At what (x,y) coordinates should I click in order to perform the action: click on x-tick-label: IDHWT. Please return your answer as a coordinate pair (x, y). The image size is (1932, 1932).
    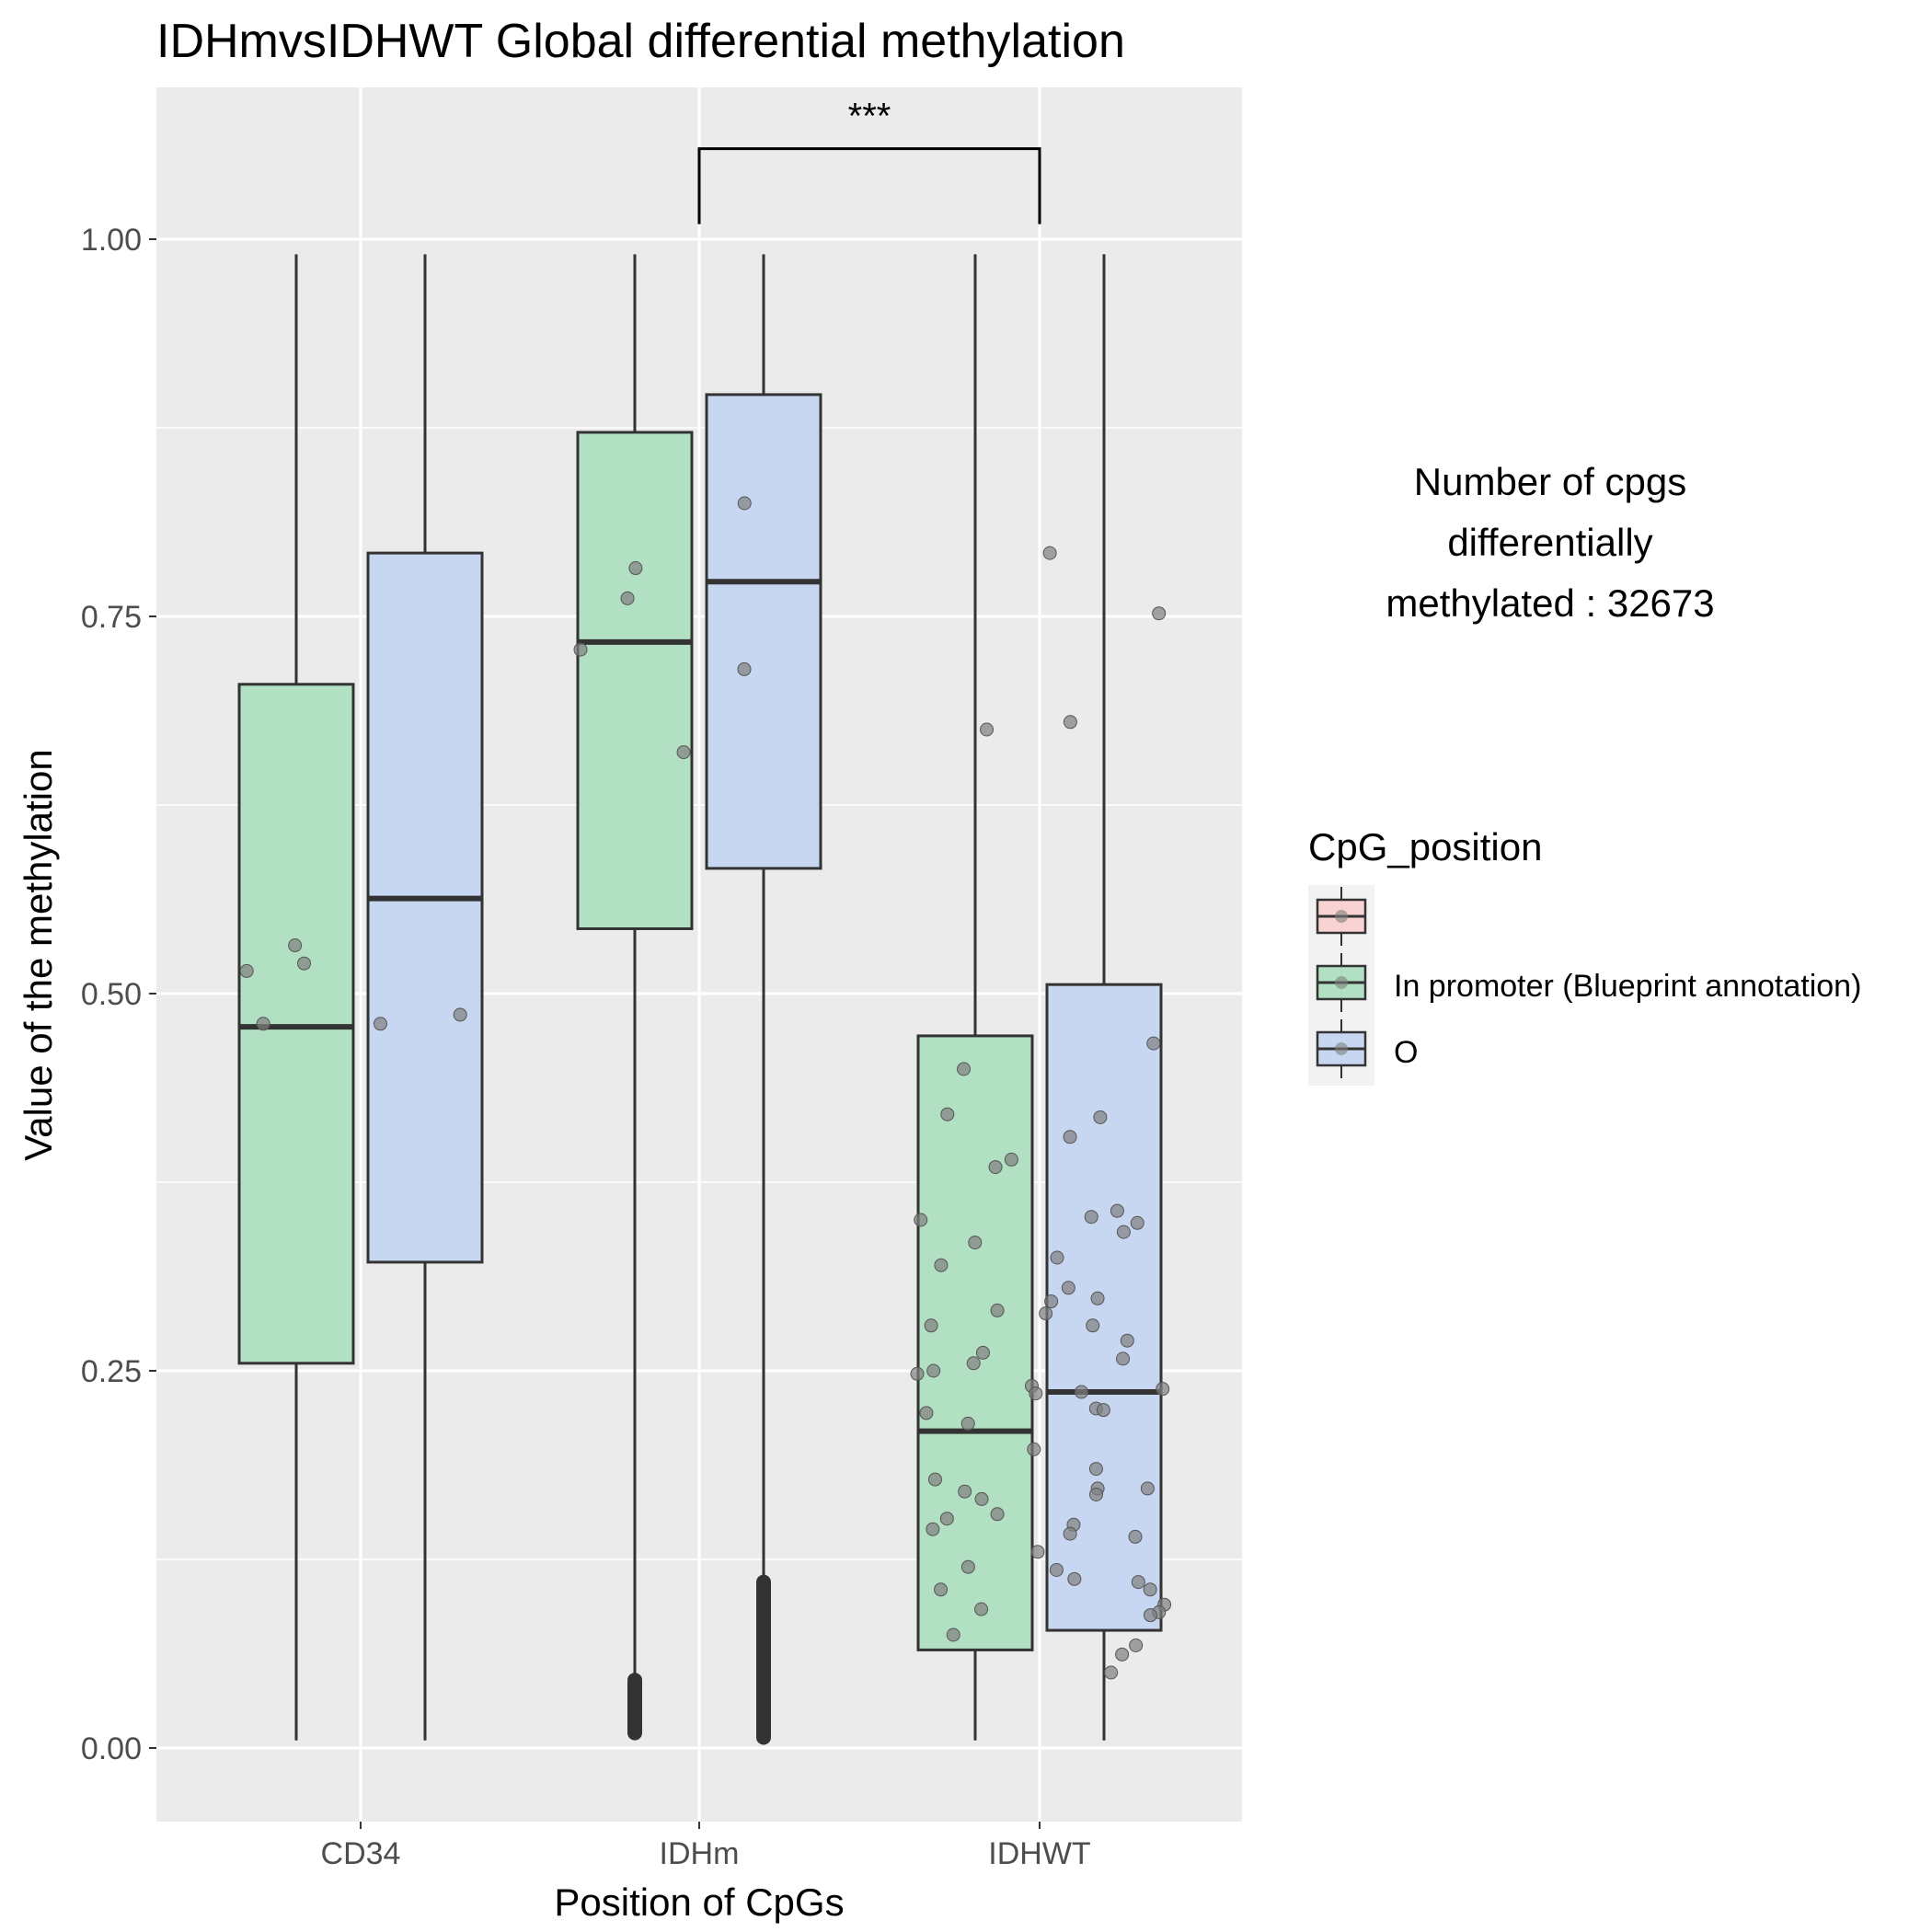
    Looking at the image, I should click on (1039, 1853).